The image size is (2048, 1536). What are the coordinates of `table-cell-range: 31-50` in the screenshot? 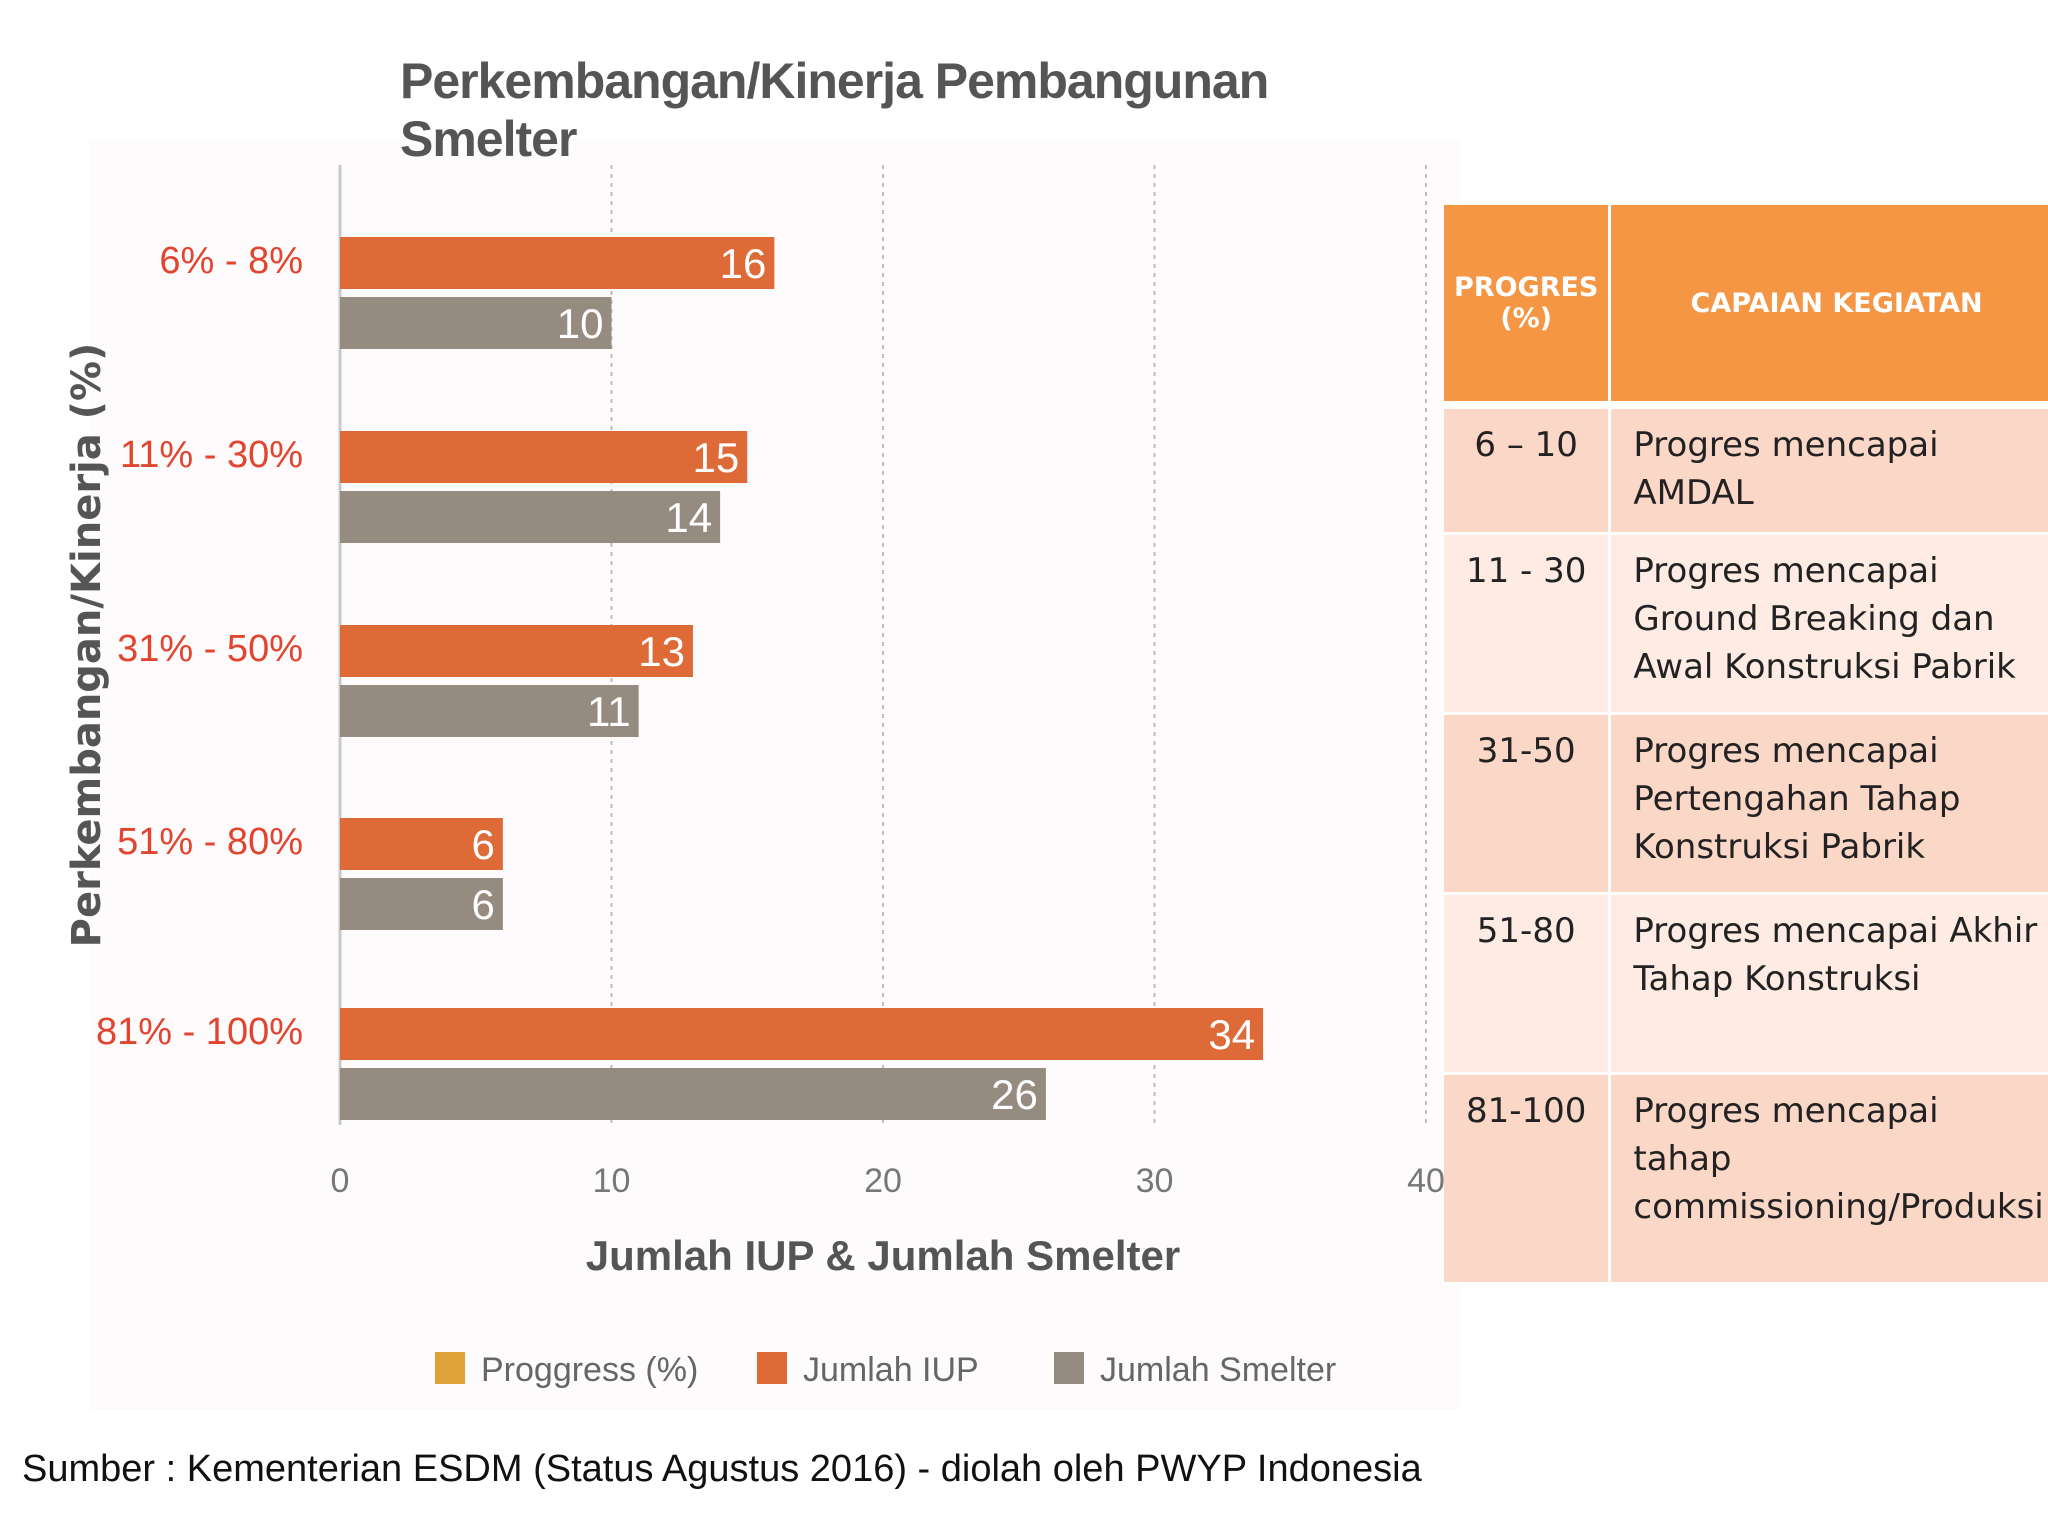 It's located at (1528, 805).